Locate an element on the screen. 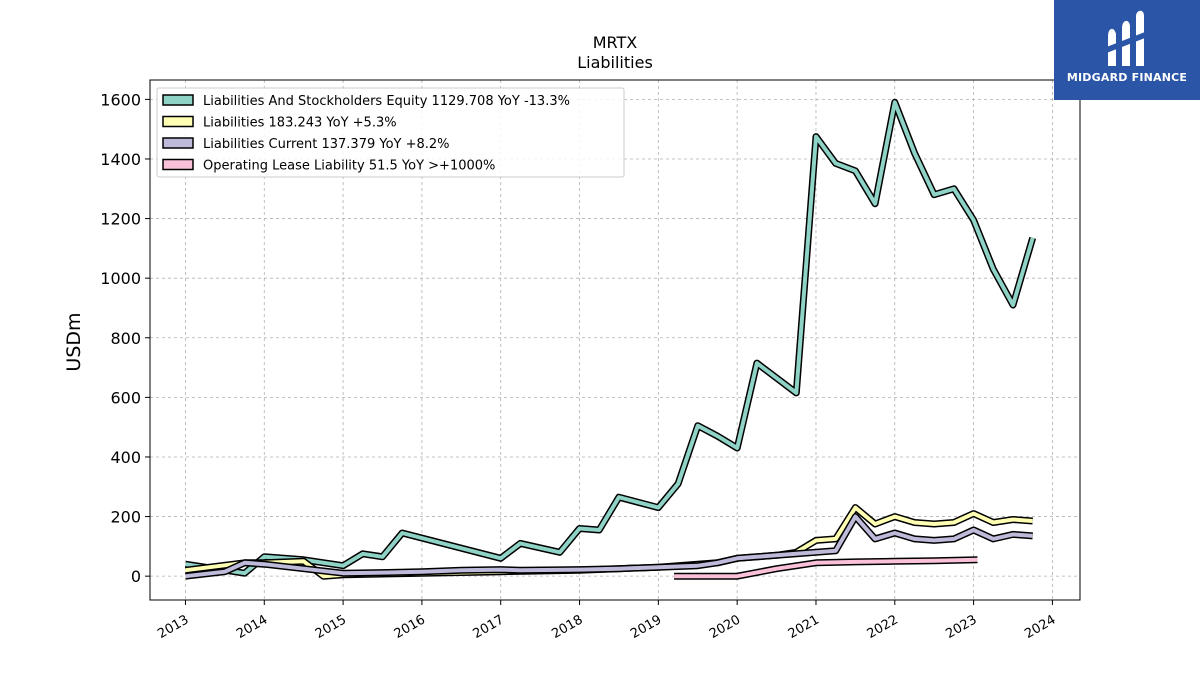  legend-box is located at coordinates (390, 132).